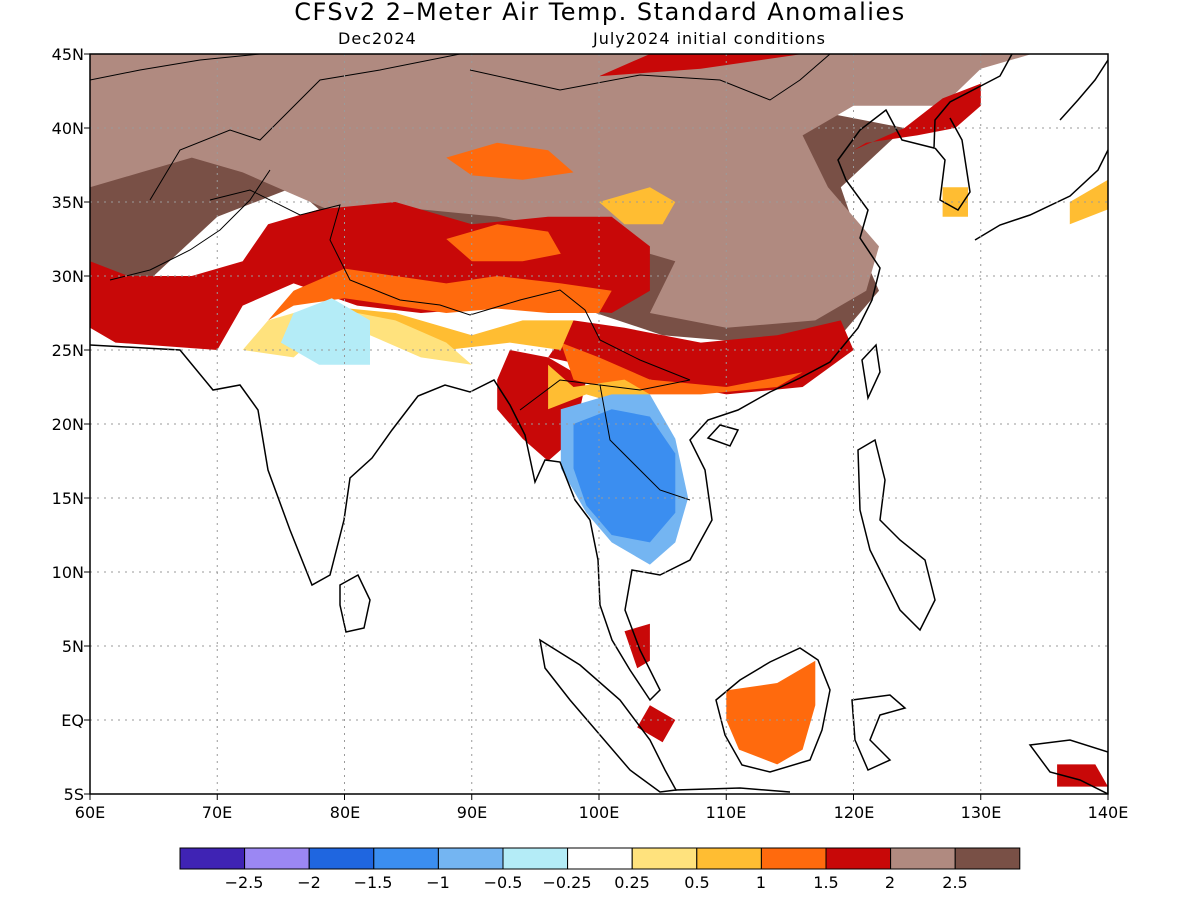 Image resolution: width=1200 pixels, height=900 pixels. I want to click on lat-label: 5N, so click(73, 646).